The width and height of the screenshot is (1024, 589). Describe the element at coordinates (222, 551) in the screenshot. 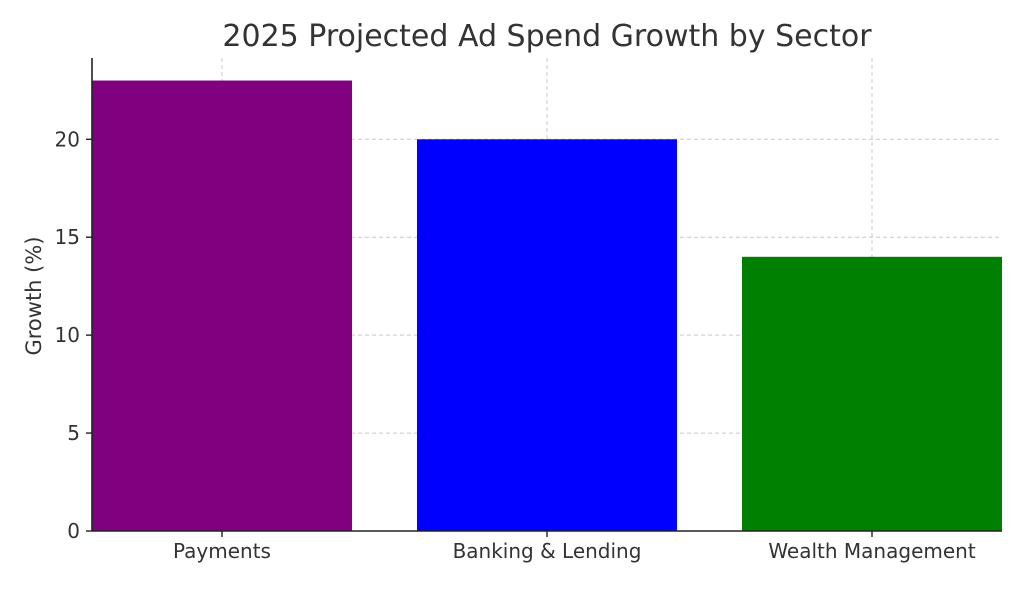

I see `x-tick-label: Payments` at that location.